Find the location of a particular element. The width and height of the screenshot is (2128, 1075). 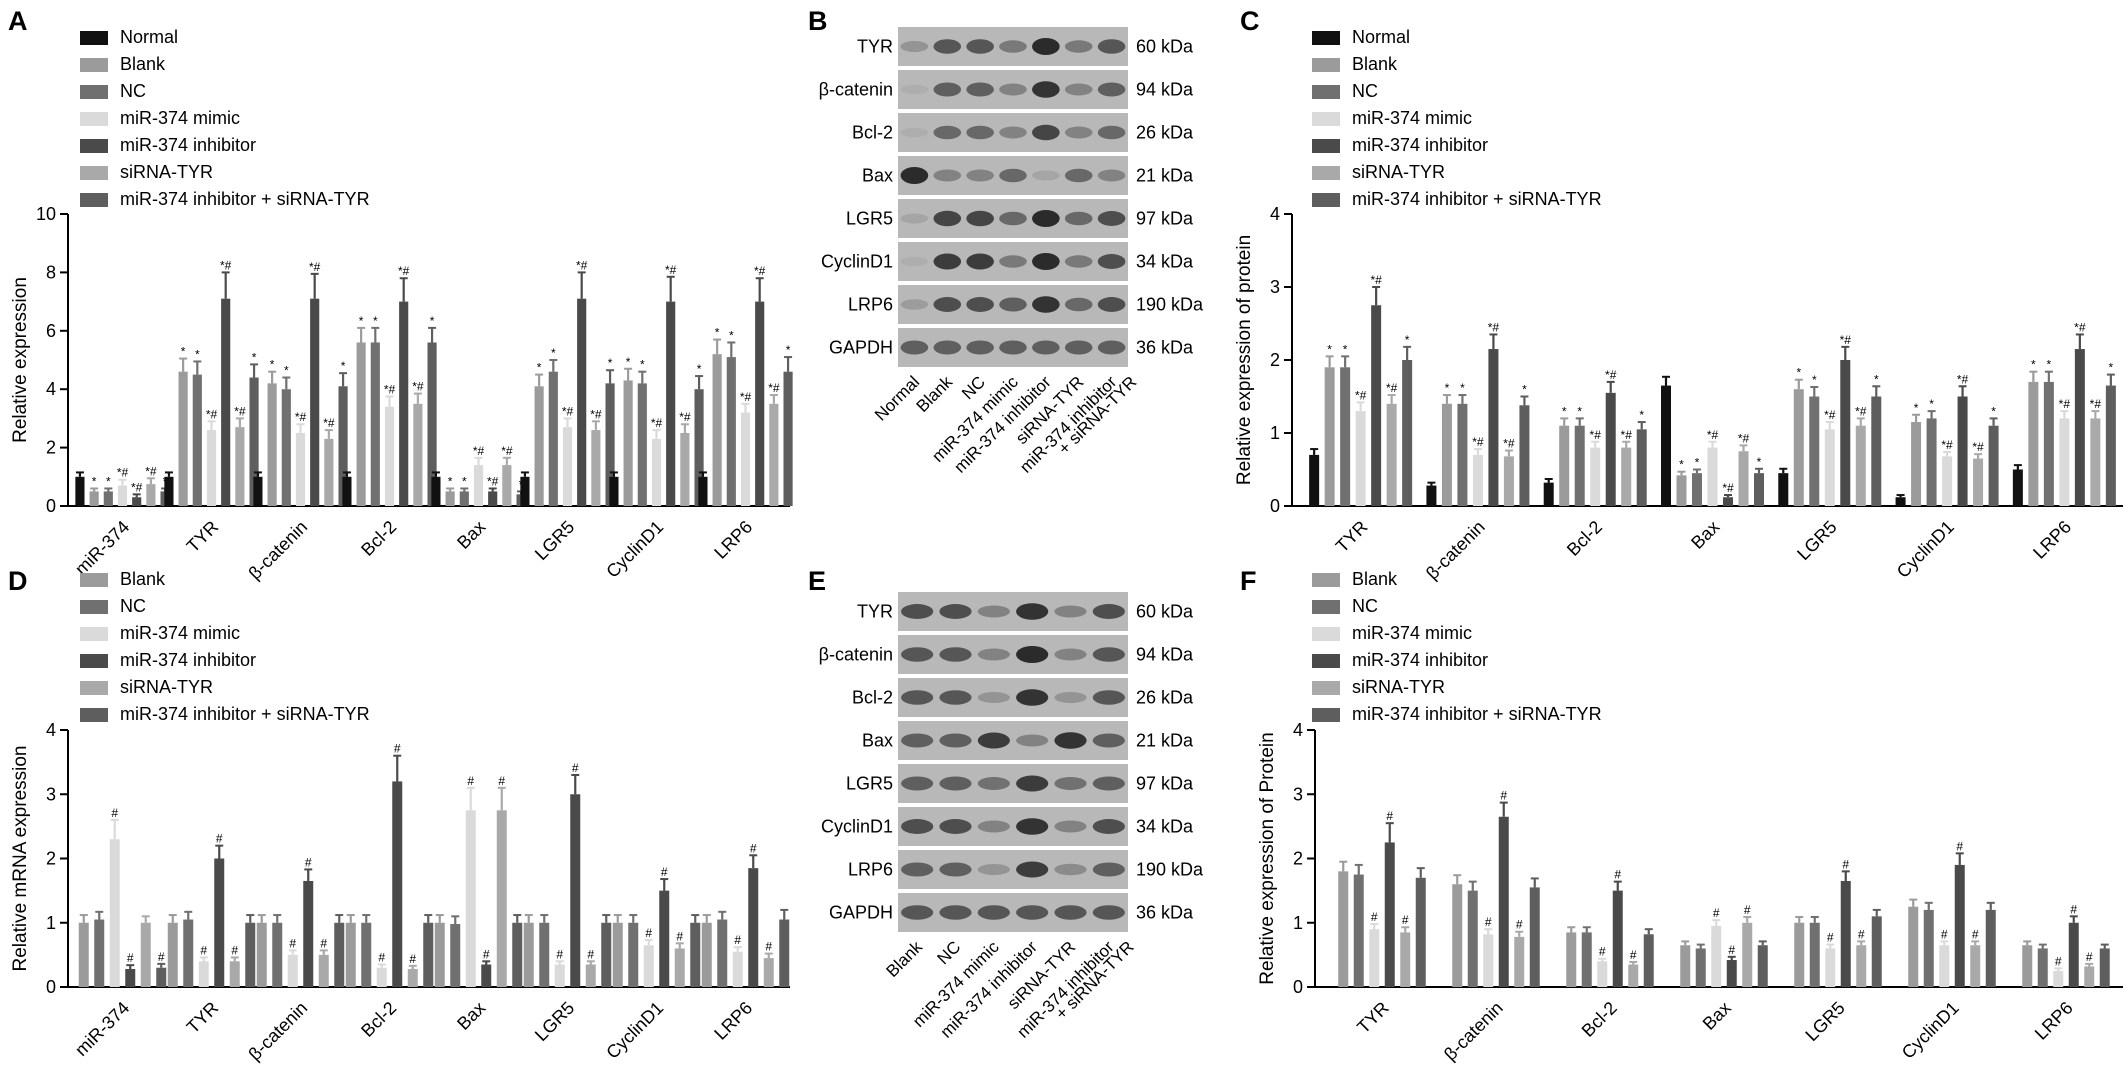

x-tick-label: CyclinD1 is located at coordinates (634, 1030).